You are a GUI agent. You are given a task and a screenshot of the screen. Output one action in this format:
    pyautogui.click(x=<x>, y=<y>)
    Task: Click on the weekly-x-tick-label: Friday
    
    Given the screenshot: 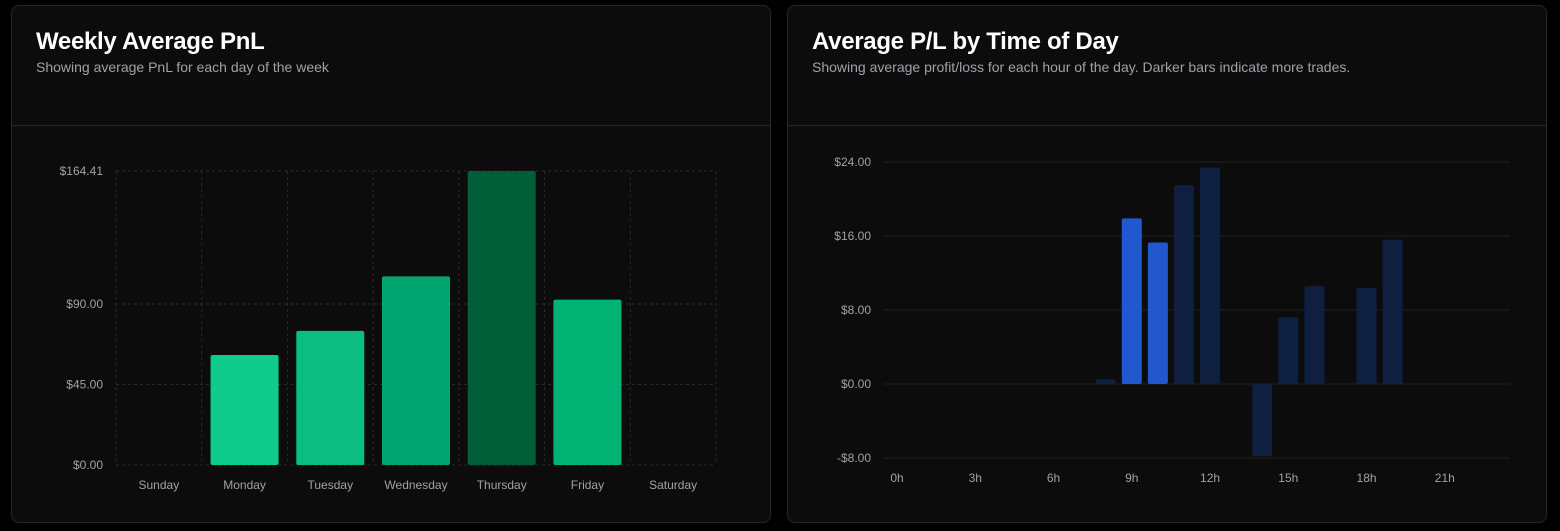 What is the action you would take?
    pyautogui.click(x=587, y=485)
    